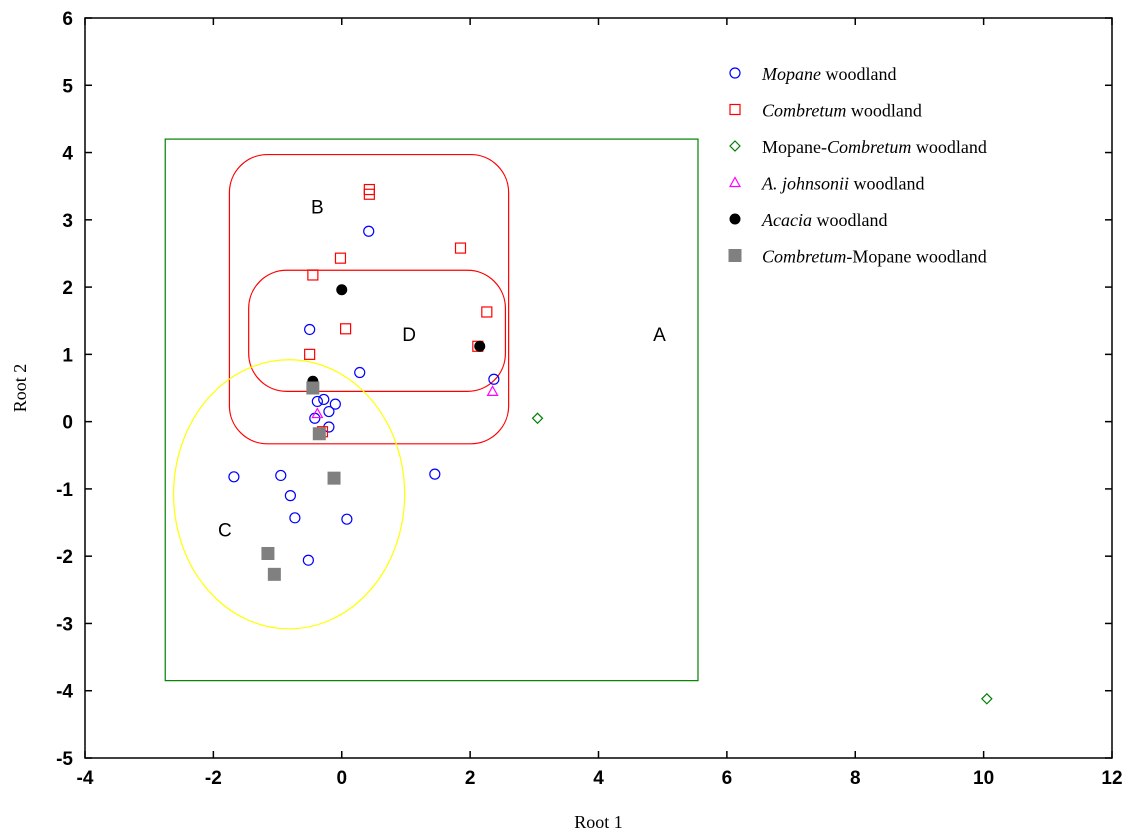 This screenshot has width=1132, height=839. What do you see at coordinates (983, 778) in the screenshot?
I see `x-tick-label: 10` at bounding box center [983, 778].